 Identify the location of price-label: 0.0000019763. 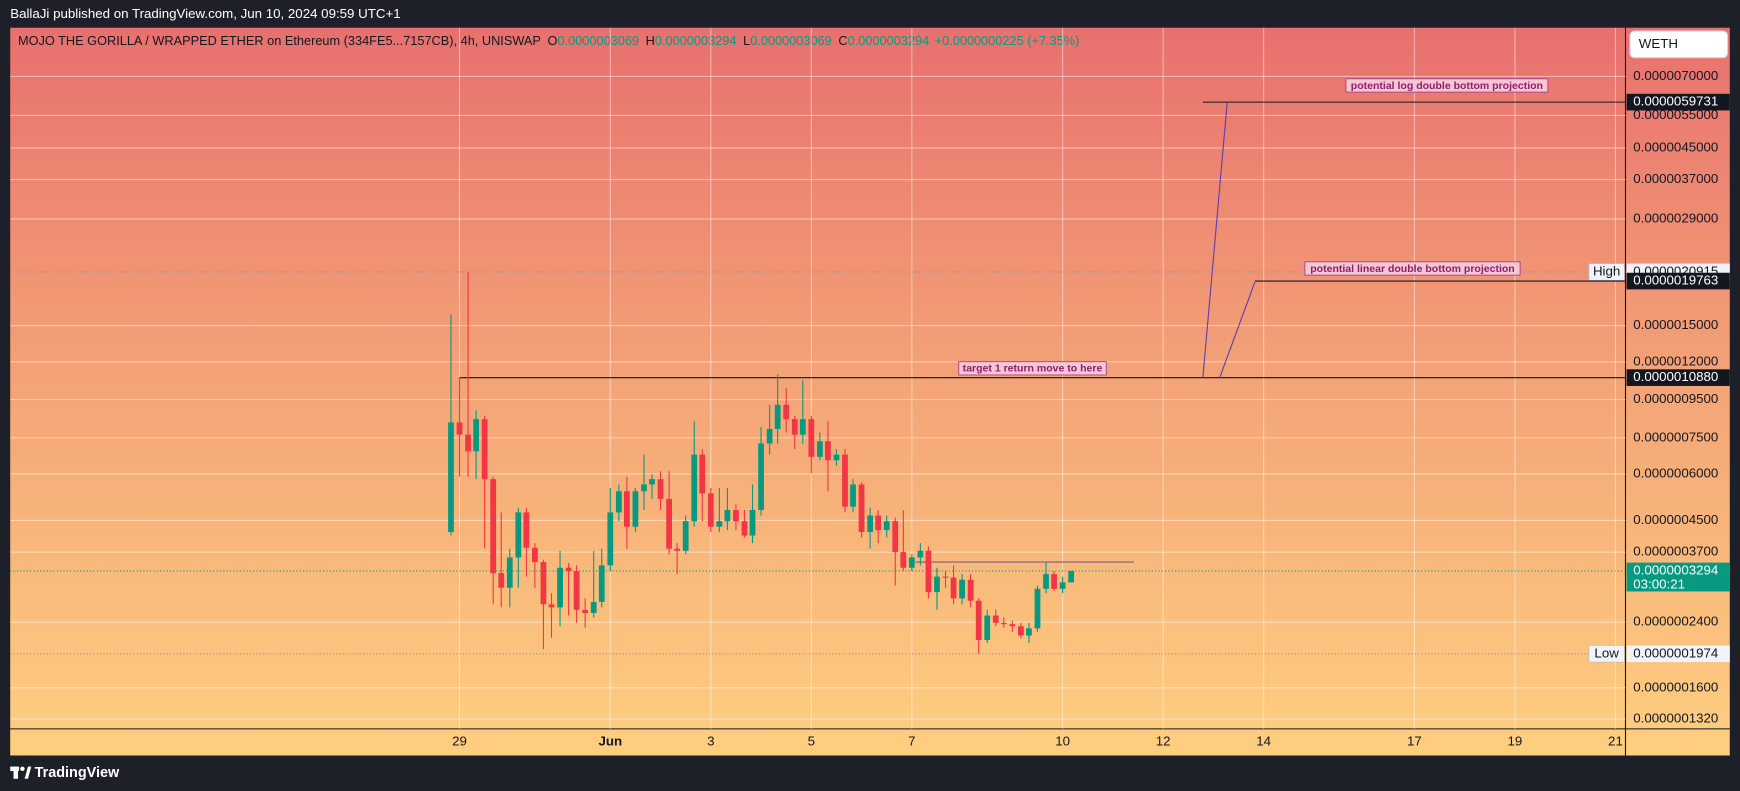
(1675, 280).